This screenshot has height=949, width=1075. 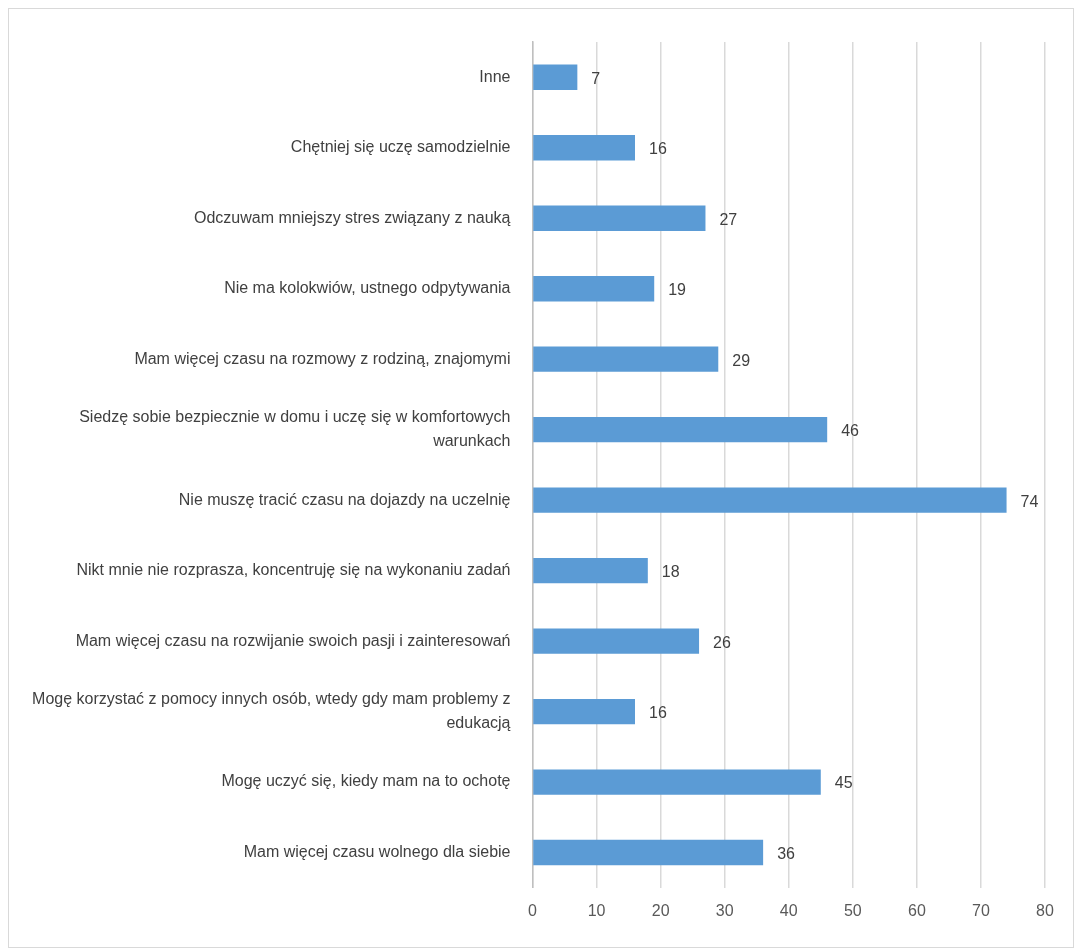 What do you see at coordinates (852, 910) in the screenshot?
I see `x-tick-label: 50` at bounding box center [852, 910].